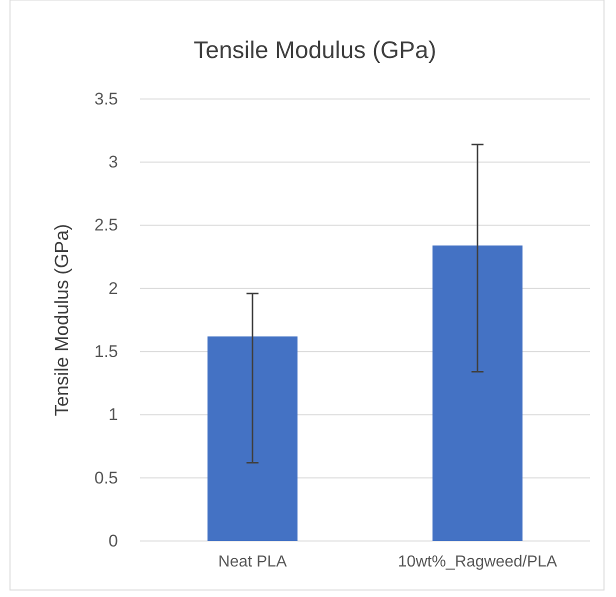  Describe the element at coordinates (106, 98) in the screenshot. I see `y-tick-label: 3.5` at that location.